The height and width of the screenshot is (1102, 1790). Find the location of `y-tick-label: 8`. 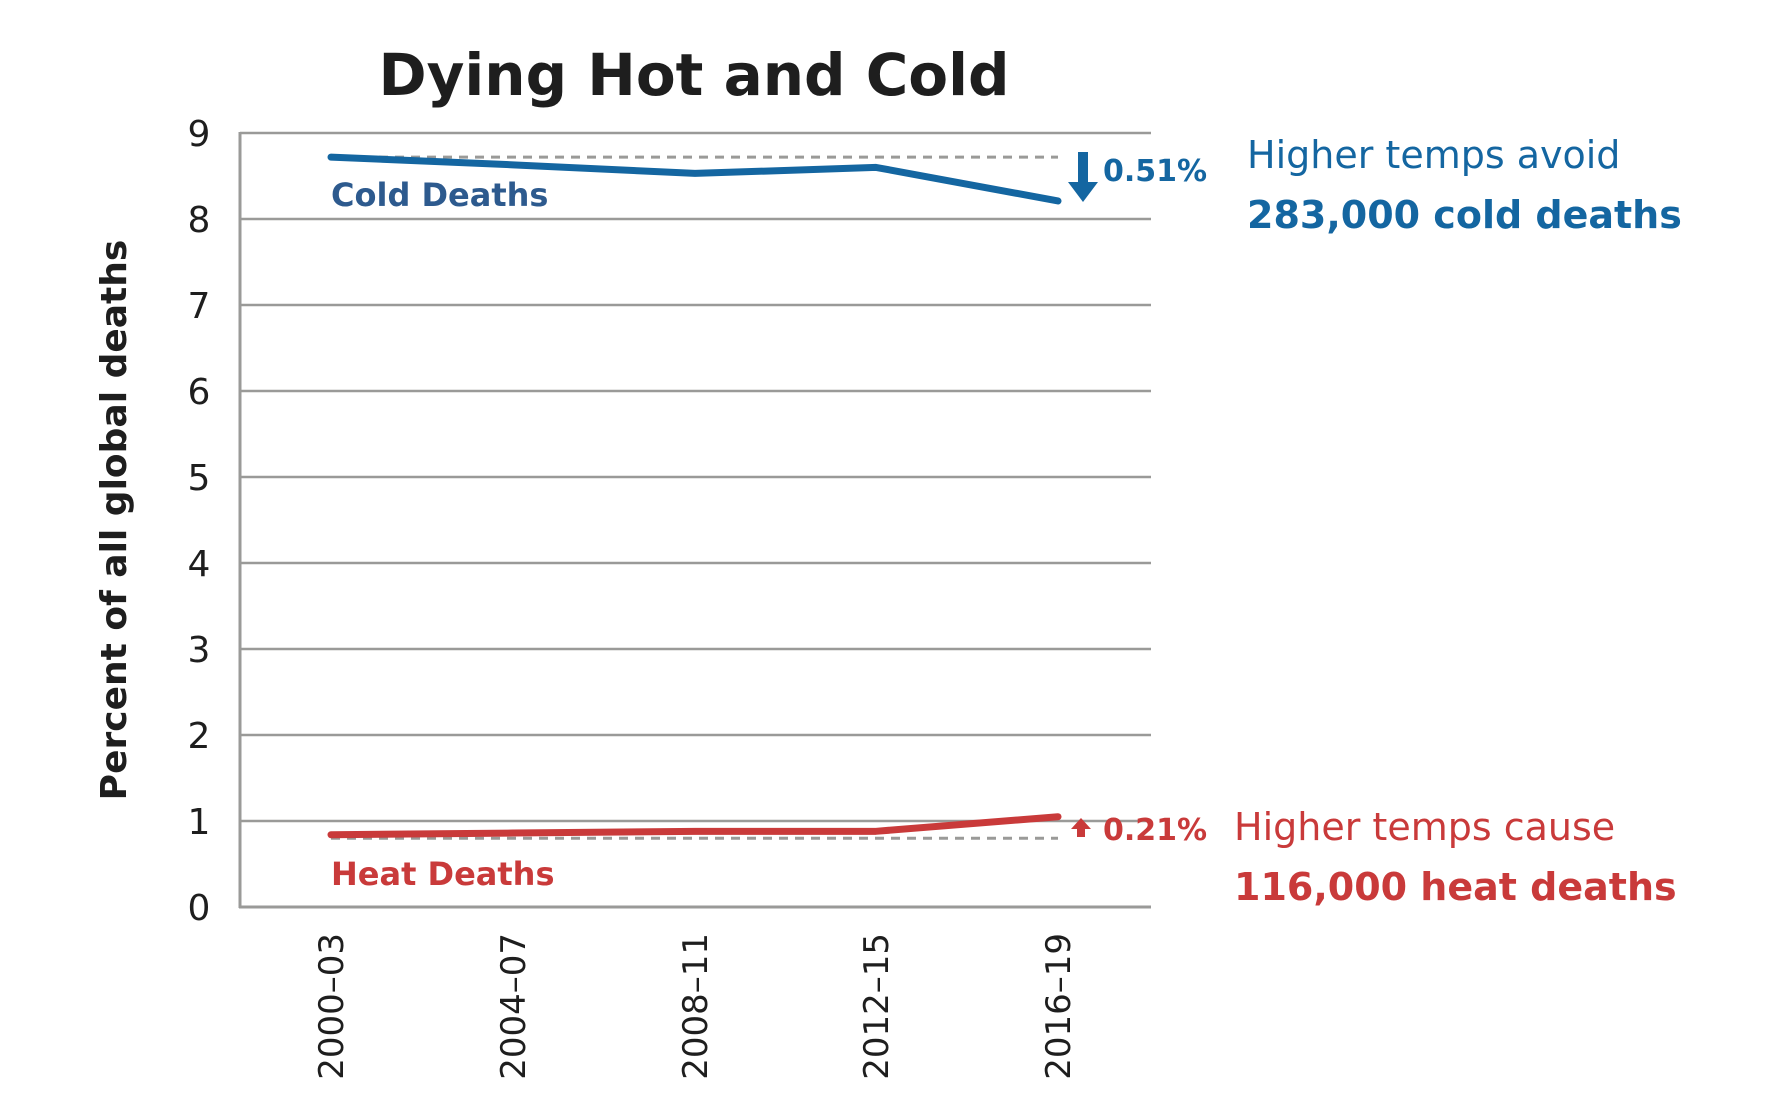

y-tick-label: 8 is located at coordinates (199, 220).